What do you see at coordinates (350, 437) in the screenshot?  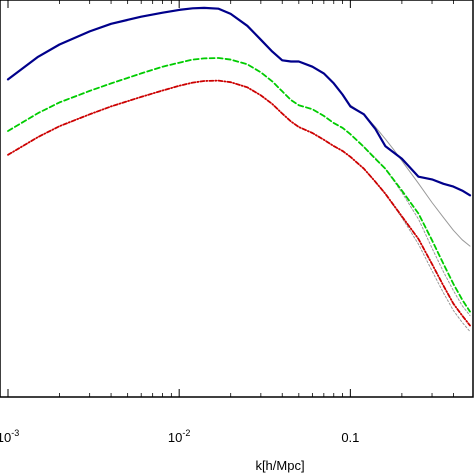 I see `x-tick-label-3: 0.1` at bounding box center [350, 437].